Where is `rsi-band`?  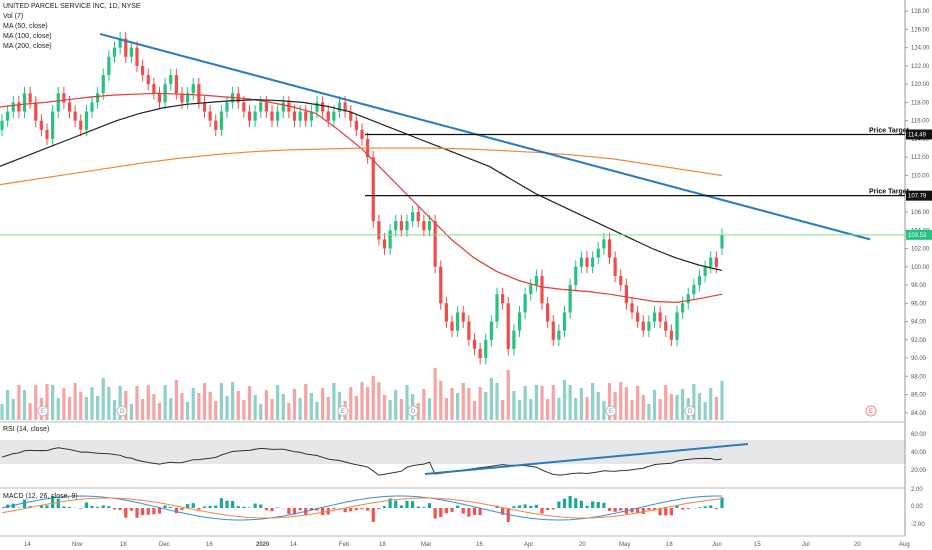 rsi-band is located at coordinates (452, 452).